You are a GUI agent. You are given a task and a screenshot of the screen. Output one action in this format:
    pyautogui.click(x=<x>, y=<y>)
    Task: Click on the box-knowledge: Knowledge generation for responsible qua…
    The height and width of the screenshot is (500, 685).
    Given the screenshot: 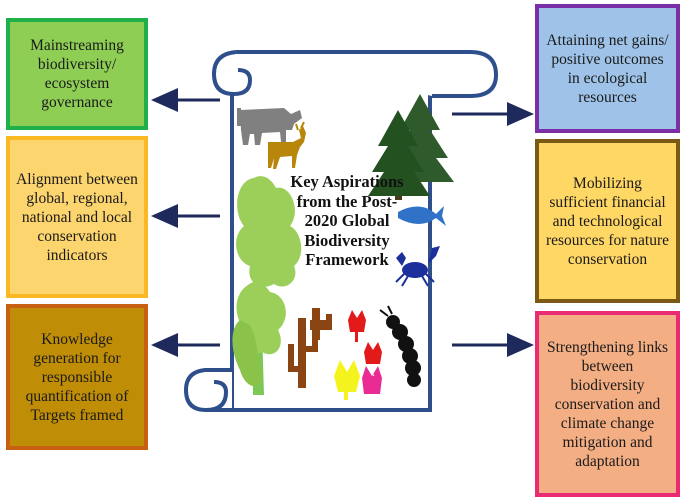 What is the action you would take?
    pyautogui.click(x=77, y=377)
    